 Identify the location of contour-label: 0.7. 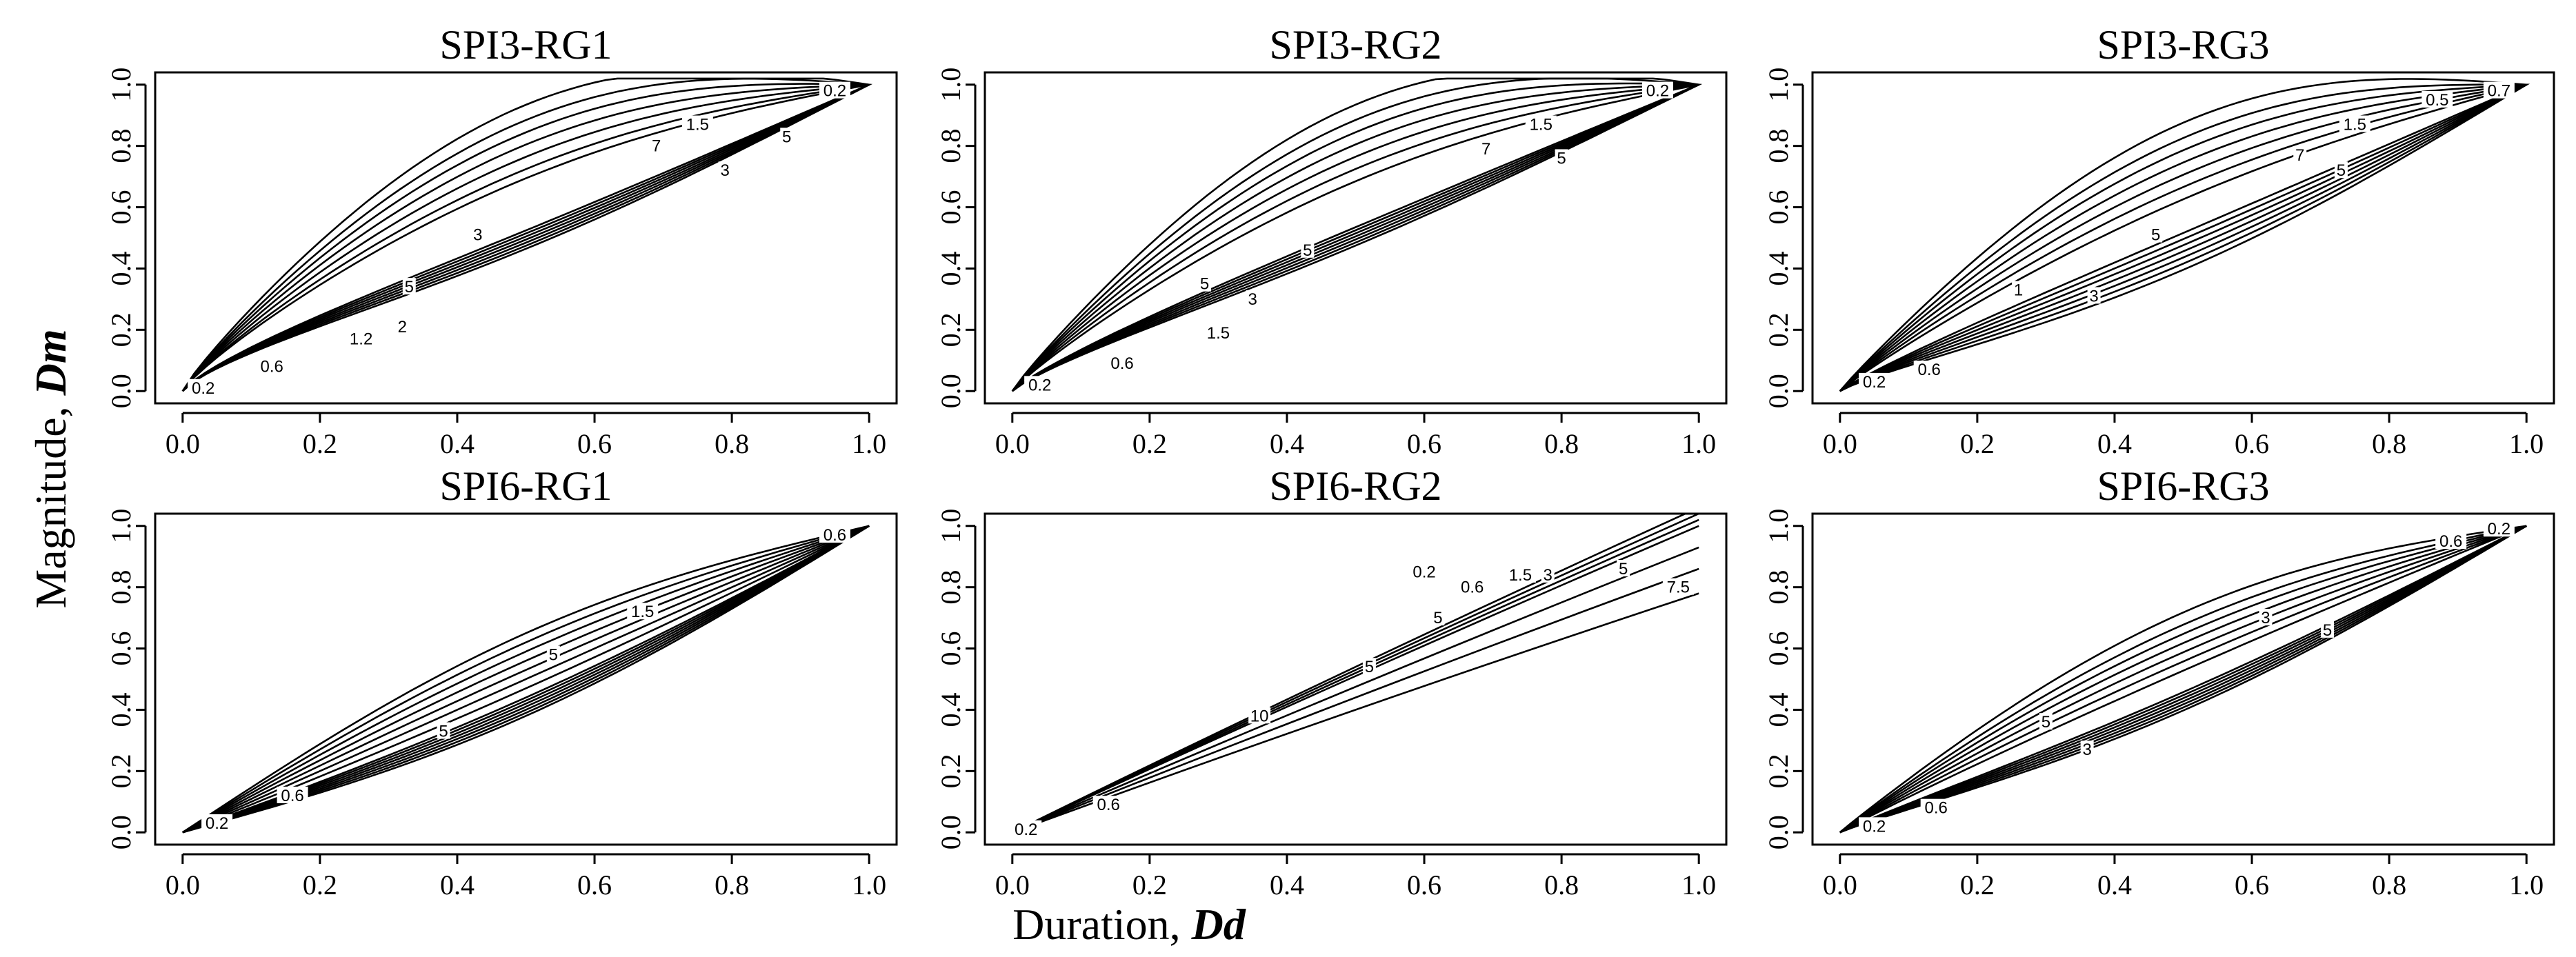
(2499, 92).